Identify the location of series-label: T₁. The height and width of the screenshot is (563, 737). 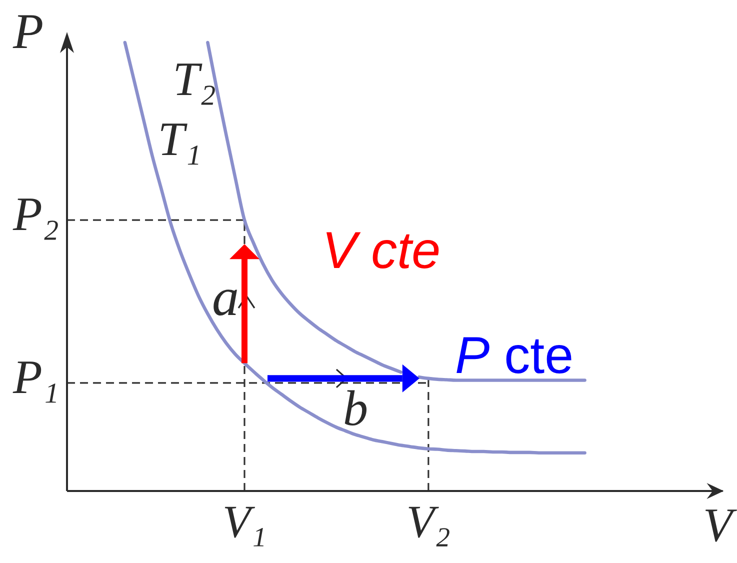
(180, 139).